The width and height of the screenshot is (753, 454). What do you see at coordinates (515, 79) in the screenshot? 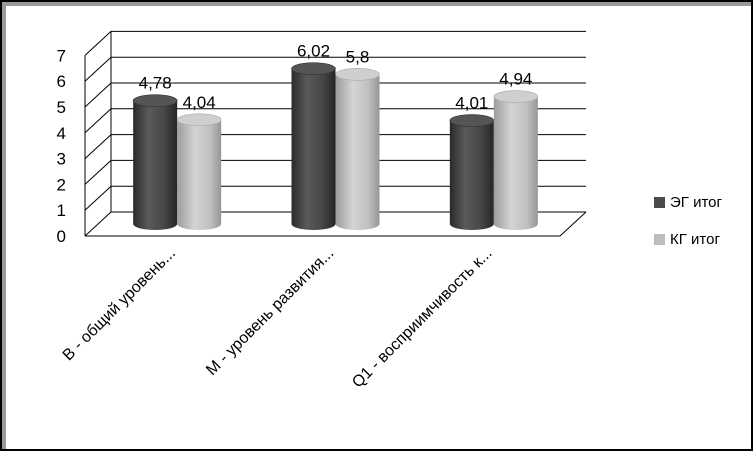
I see `data-label: 4,94` at bounding box center [515, 79].